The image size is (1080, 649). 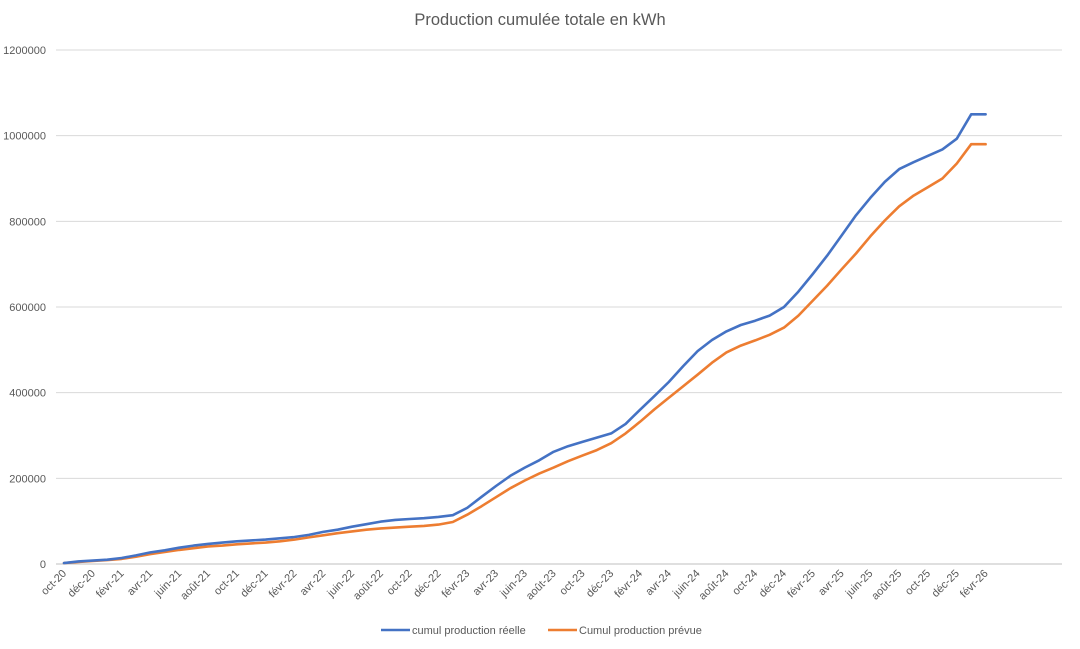 What do you see at coordinates (27, 308) in the screenshot?
I see `y-tick-label: 600000` at bounding box center [27, 308].